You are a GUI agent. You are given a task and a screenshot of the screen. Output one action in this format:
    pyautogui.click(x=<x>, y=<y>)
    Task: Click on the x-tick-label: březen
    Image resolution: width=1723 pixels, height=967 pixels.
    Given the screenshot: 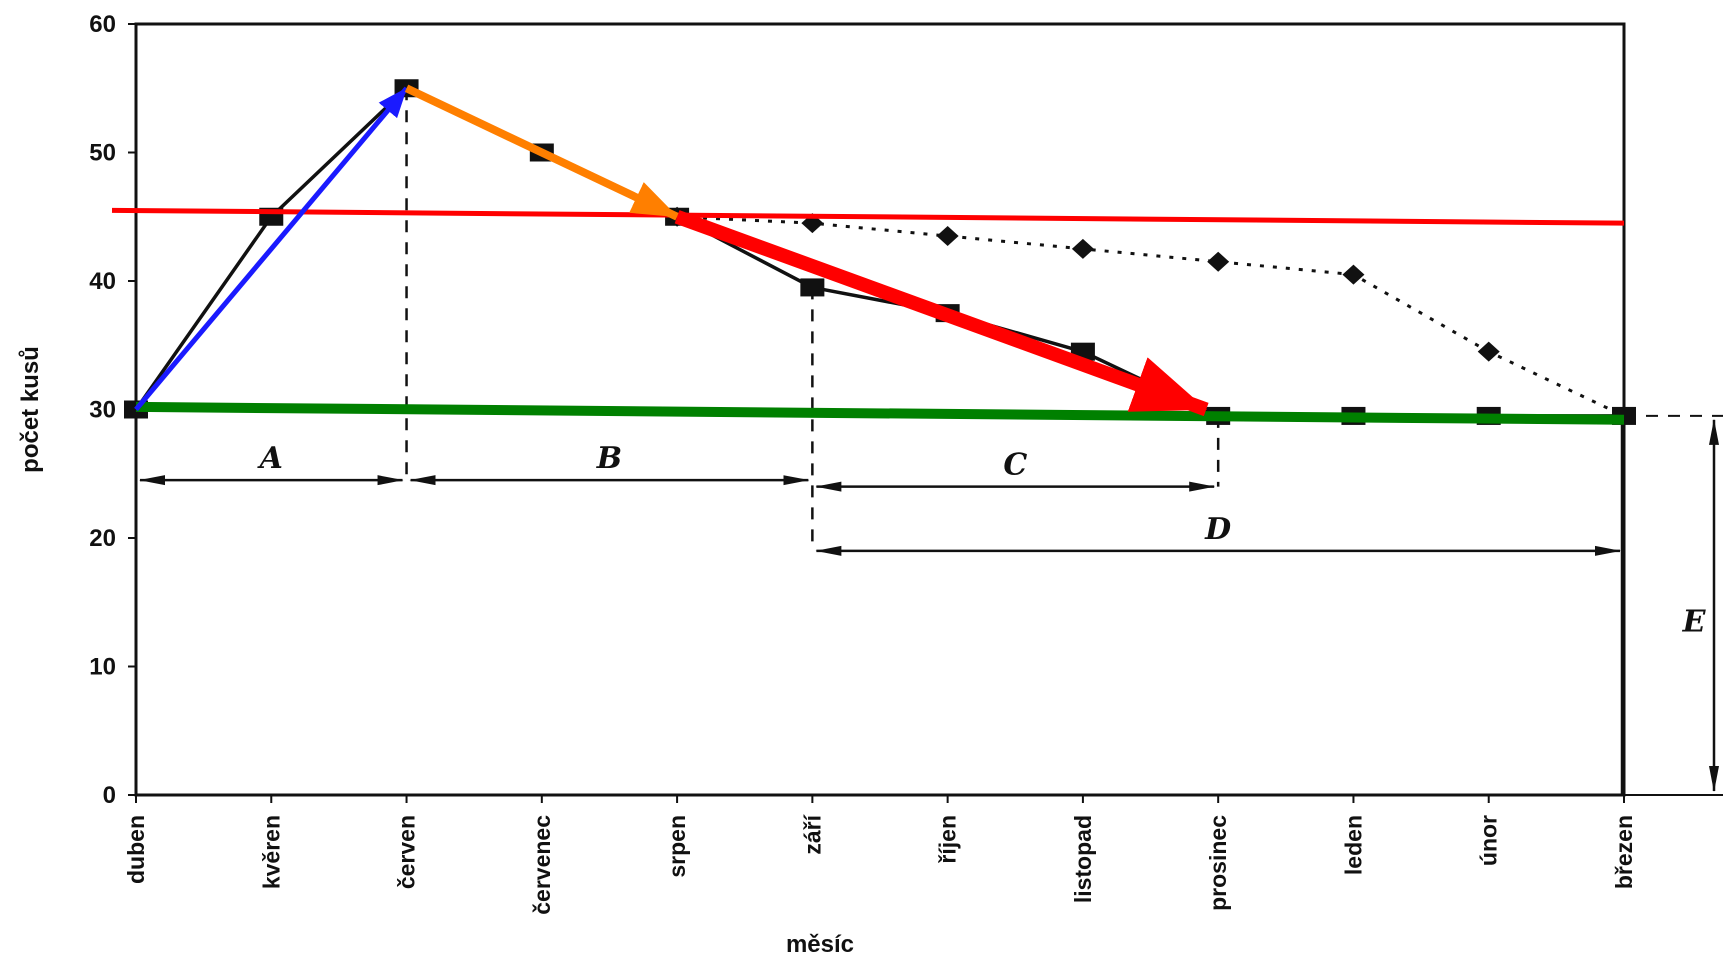 What is the action you would take?
    pyautogui.click(x=1624, y=852)
    